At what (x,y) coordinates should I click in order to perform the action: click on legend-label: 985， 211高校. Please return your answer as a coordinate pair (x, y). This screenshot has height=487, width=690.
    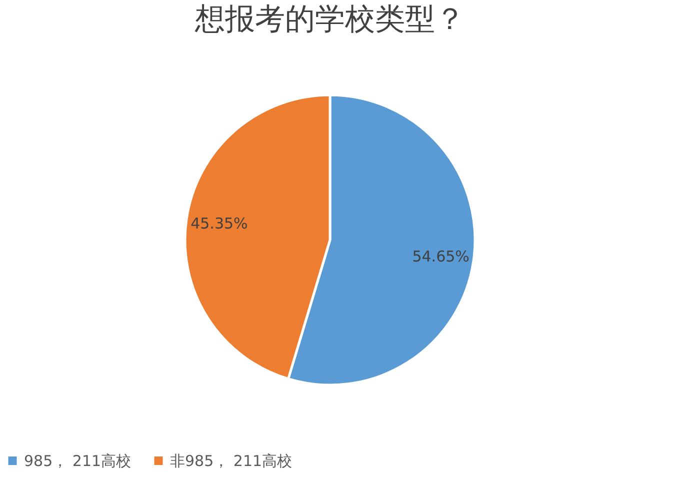
    Looking at the image, I should click on (78, 461).